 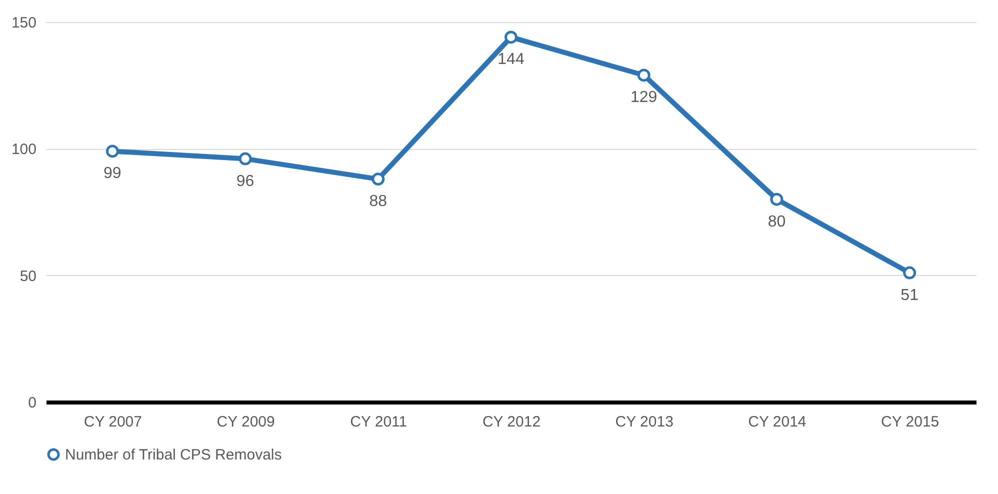 I want to click on x-tick-label: CY 2007, so click(x=113, y=422).